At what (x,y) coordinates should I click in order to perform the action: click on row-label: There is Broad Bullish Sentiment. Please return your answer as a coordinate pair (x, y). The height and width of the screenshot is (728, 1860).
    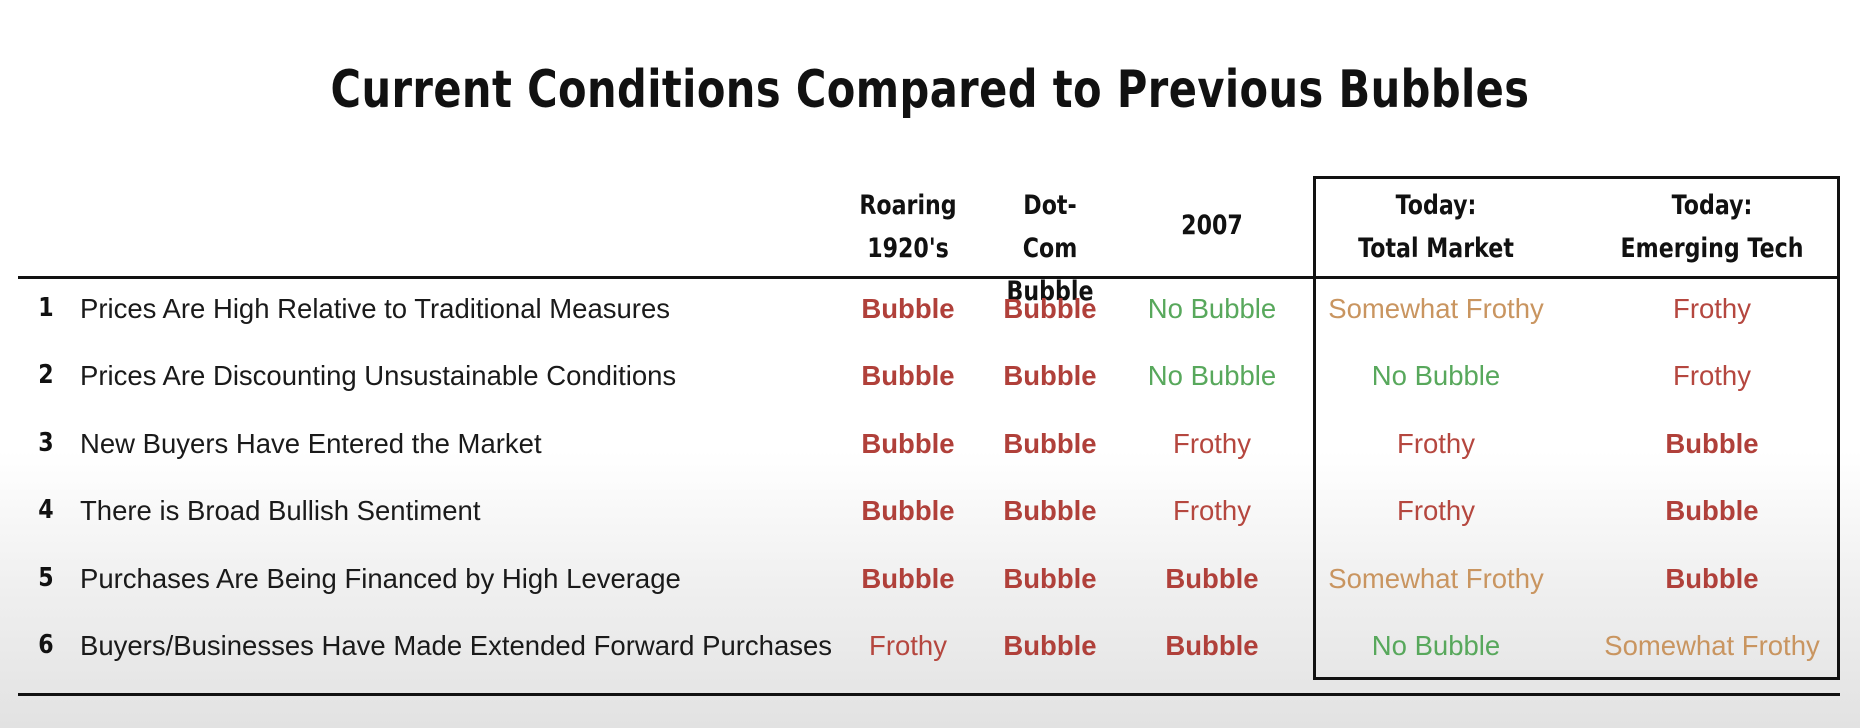
    Looking at the image, I should click on (280, 511).